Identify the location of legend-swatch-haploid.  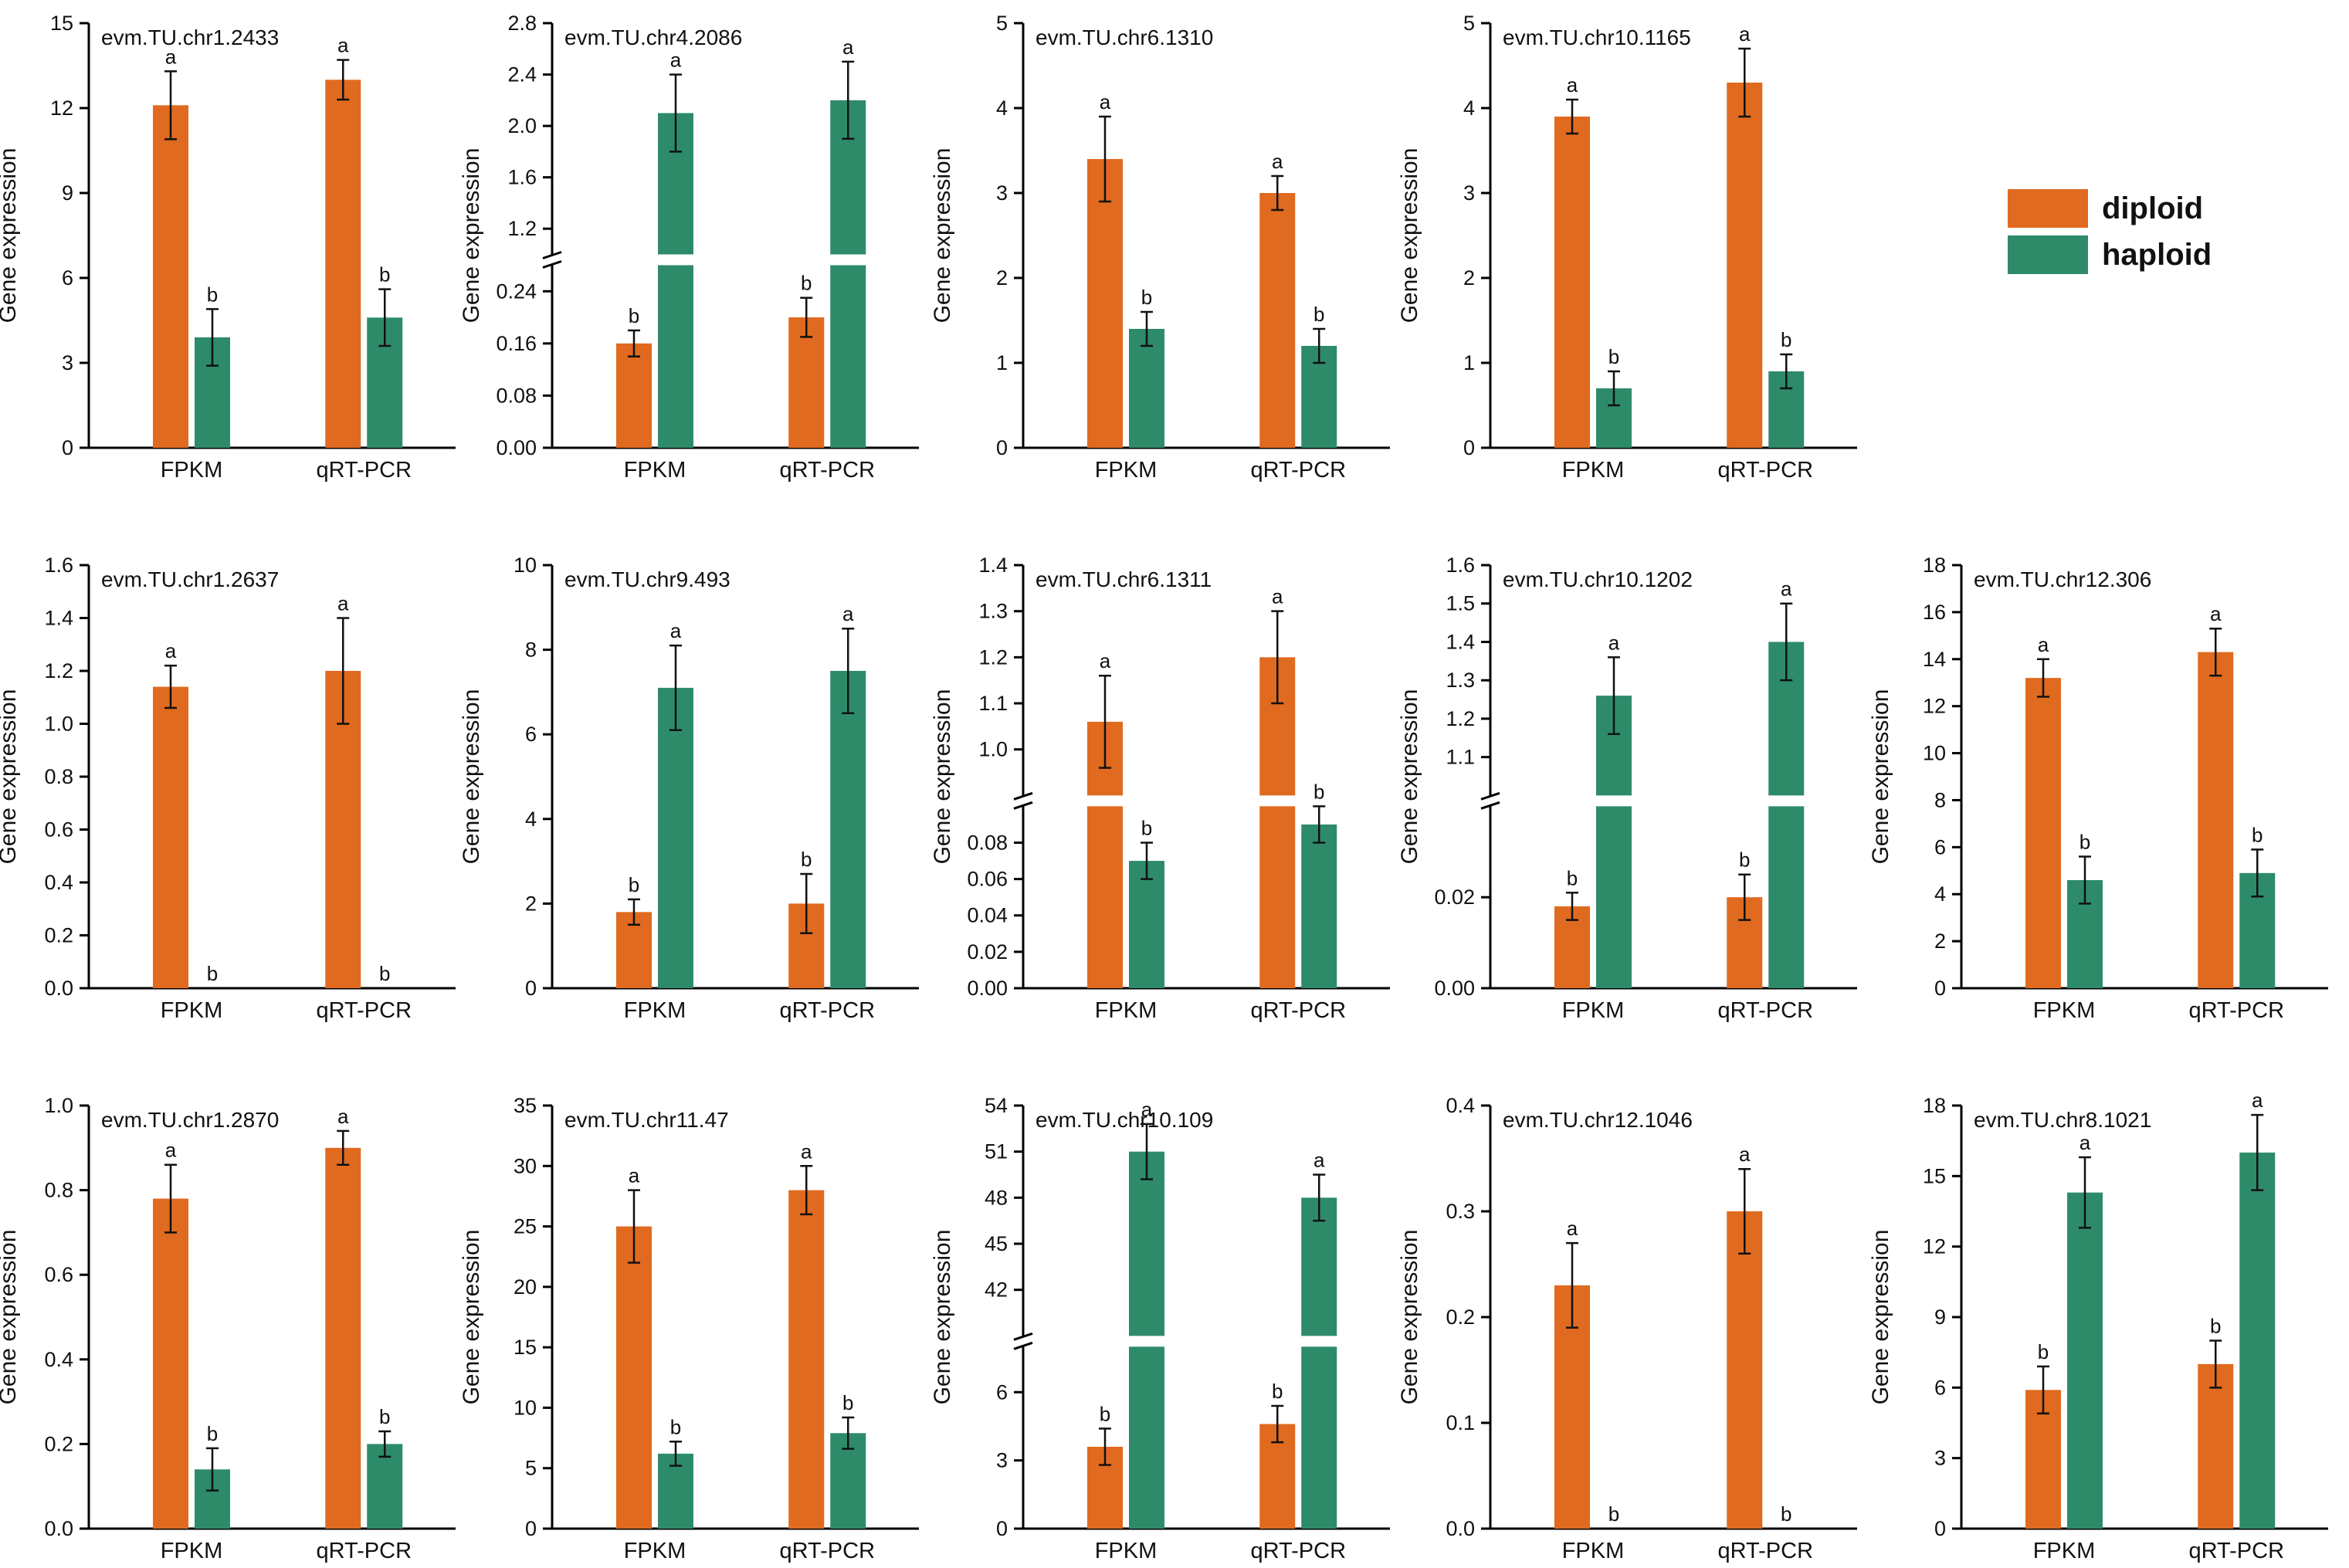
(2048, 254).